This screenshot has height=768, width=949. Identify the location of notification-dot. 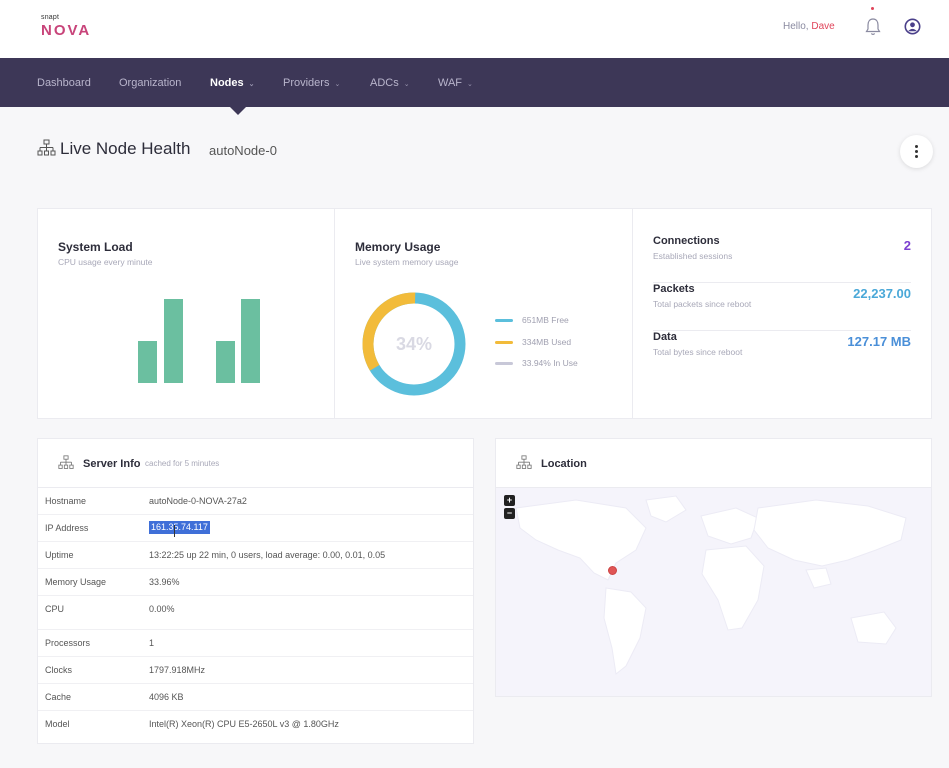
(872, 8).